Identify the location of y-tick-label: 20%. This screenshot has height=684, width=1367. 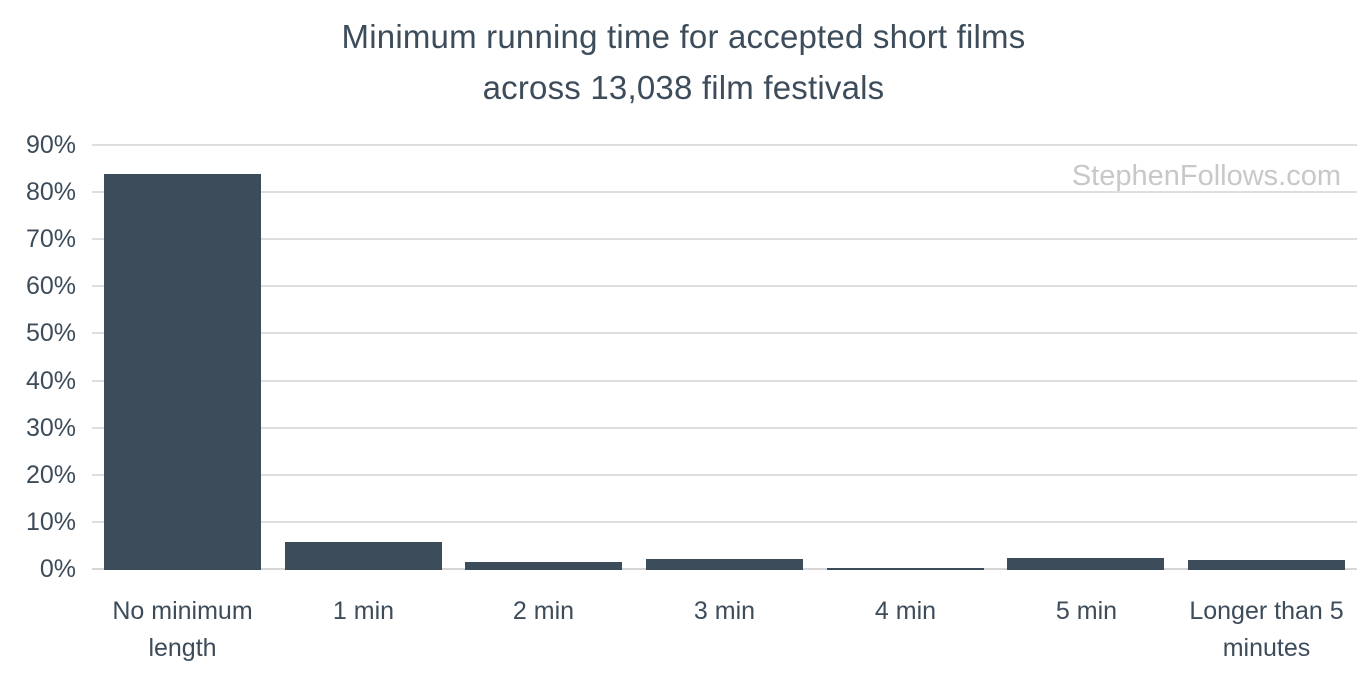
(50, 474).